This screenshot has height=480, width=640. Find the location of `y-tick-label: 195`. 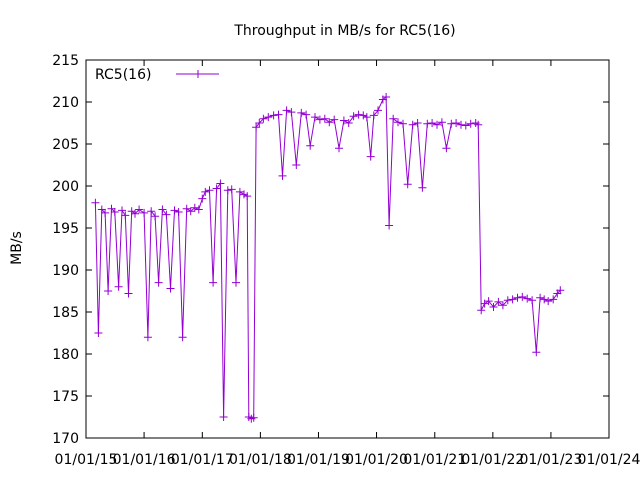

y-tick-label: 195 is located at coordinates (65, 229).